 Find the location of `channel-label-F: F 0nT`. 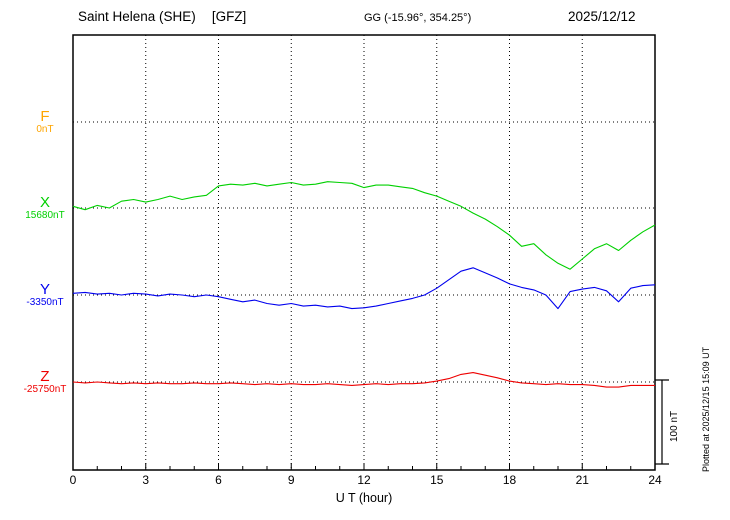

channel-label-F: F 0nT is located at coordinates (45, 122).